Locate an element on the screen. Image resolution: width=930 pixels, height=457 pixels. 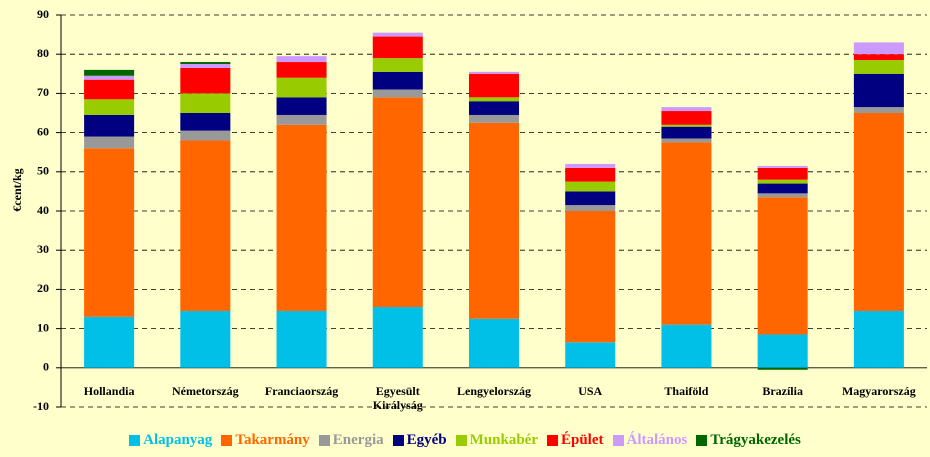
legend-label: Alapanyag is located at coordinates (178, 440).